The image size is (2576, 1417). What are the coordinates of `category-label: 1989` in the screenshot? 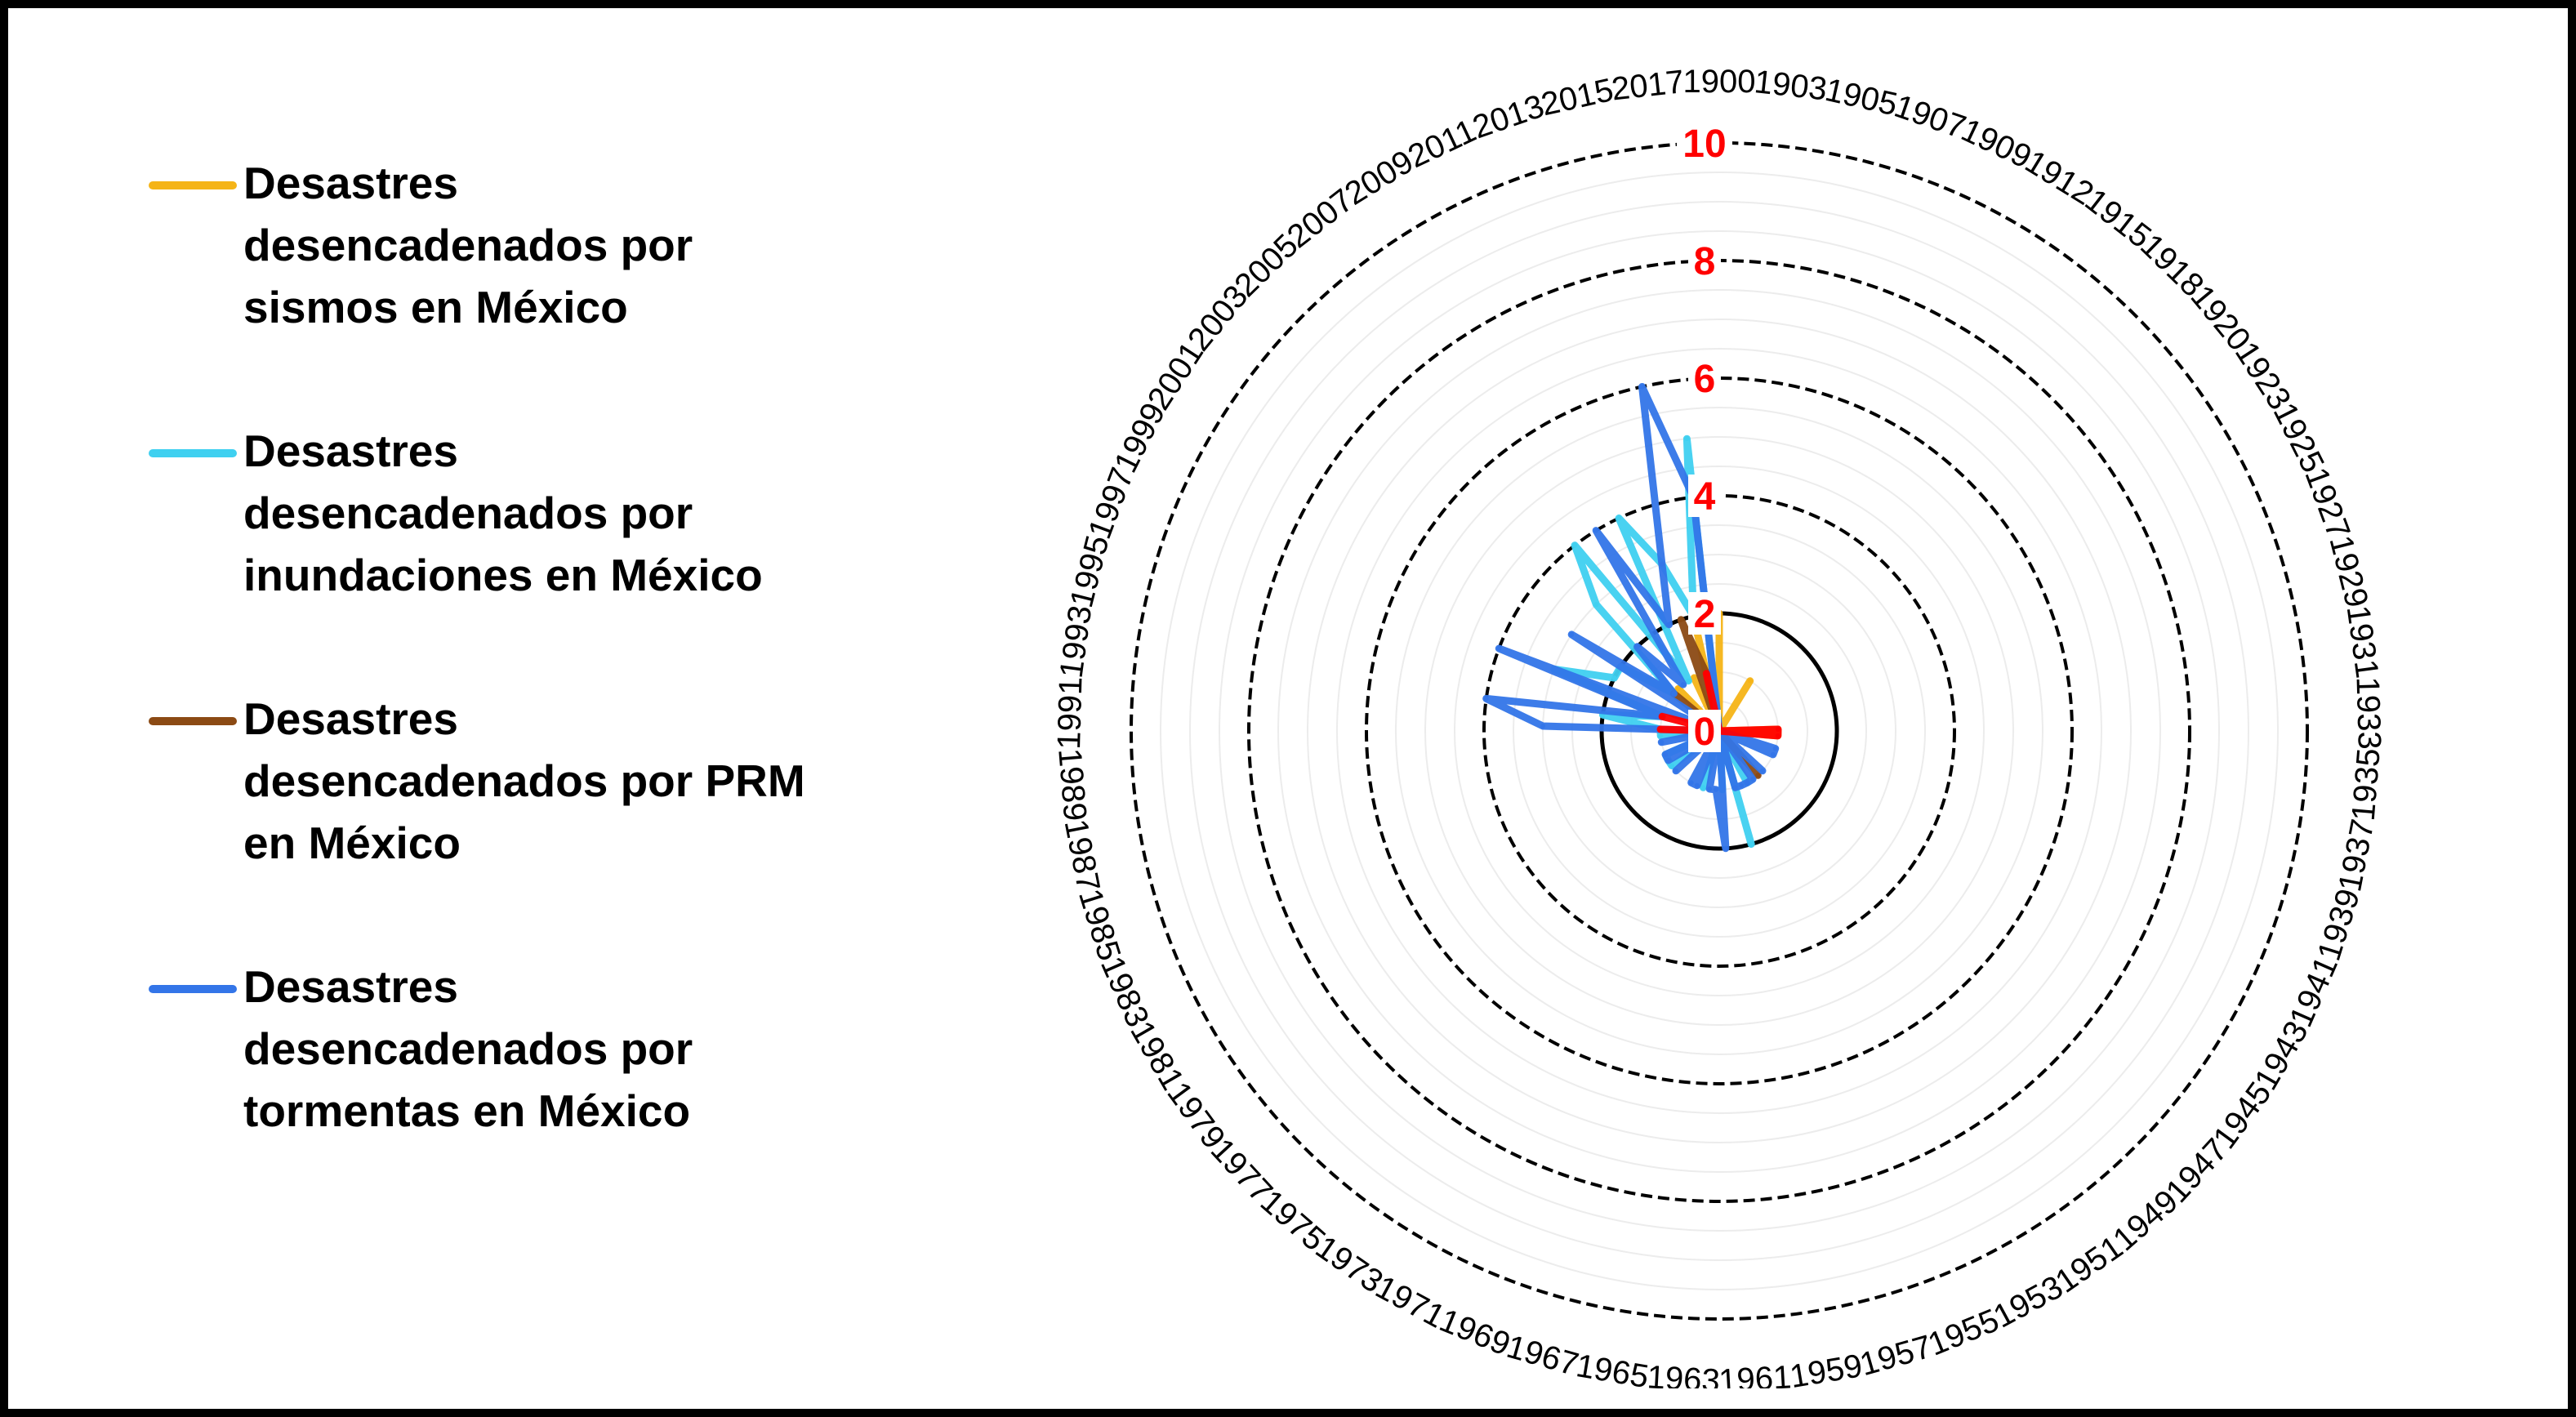 It's located at (1072, 784).